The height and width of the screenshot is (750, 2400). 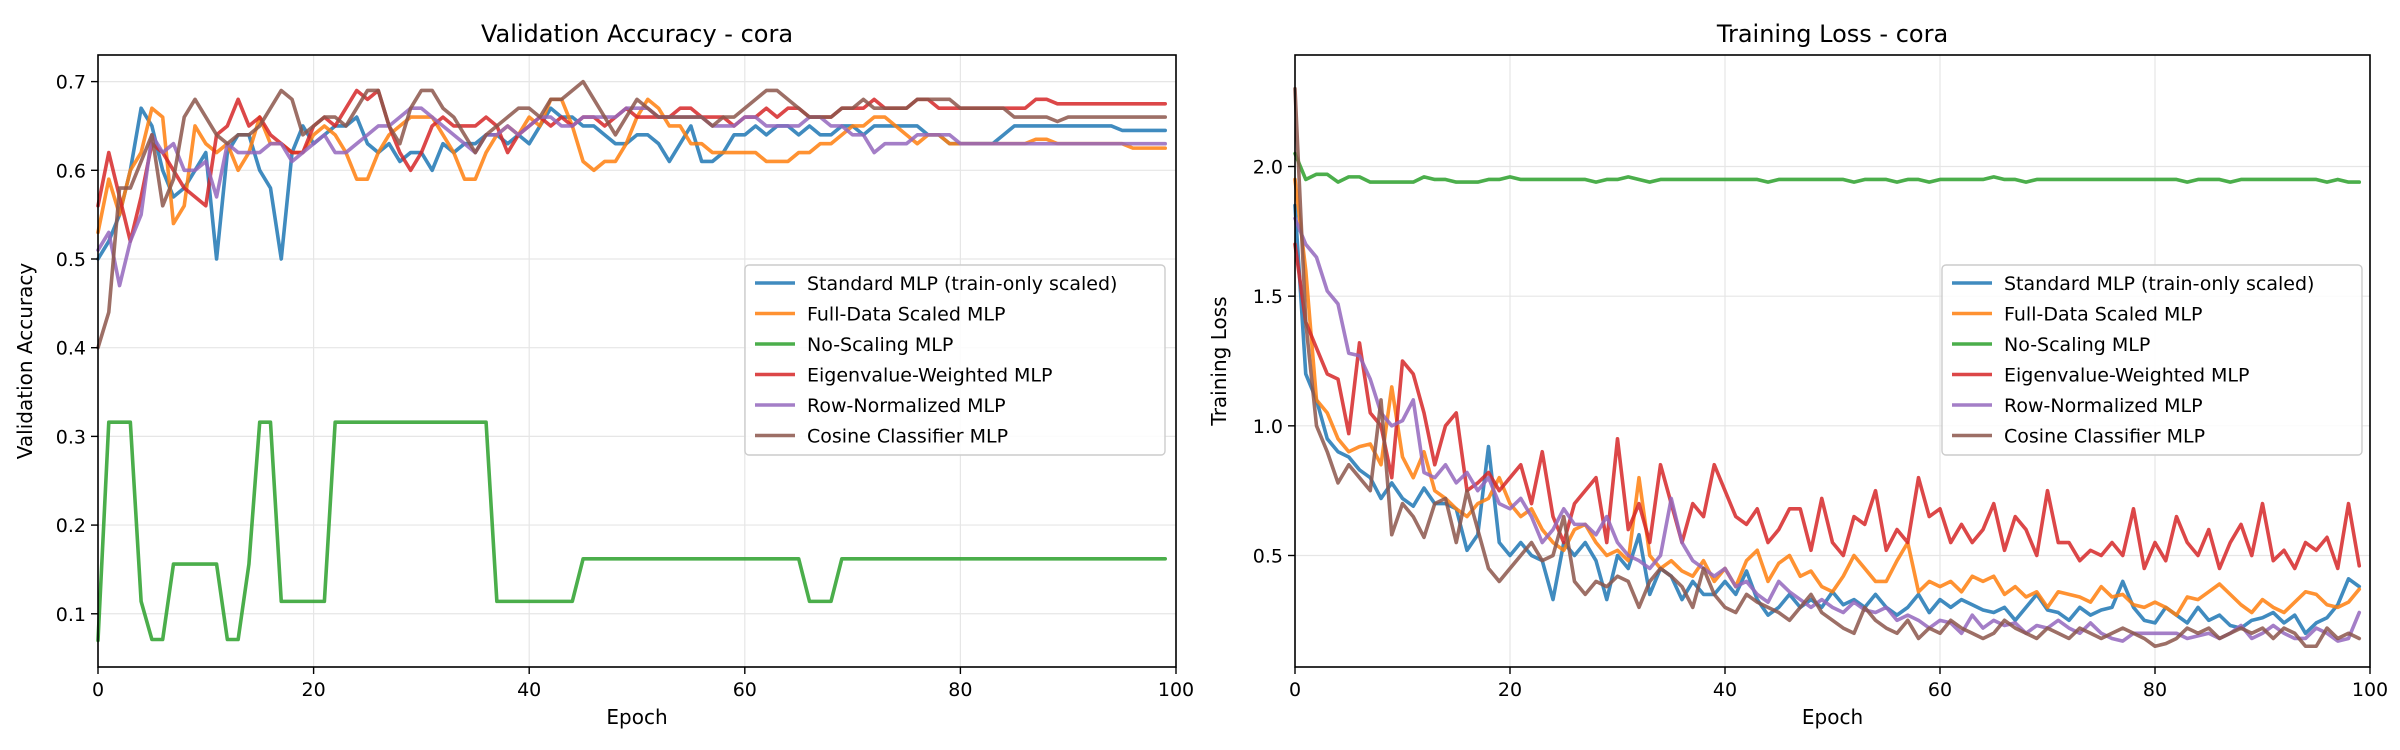 What do you see at coordinates (71, 171) in the screenshot?
I see `y-tick-label: 0.6` at bounding box center [71, 171].